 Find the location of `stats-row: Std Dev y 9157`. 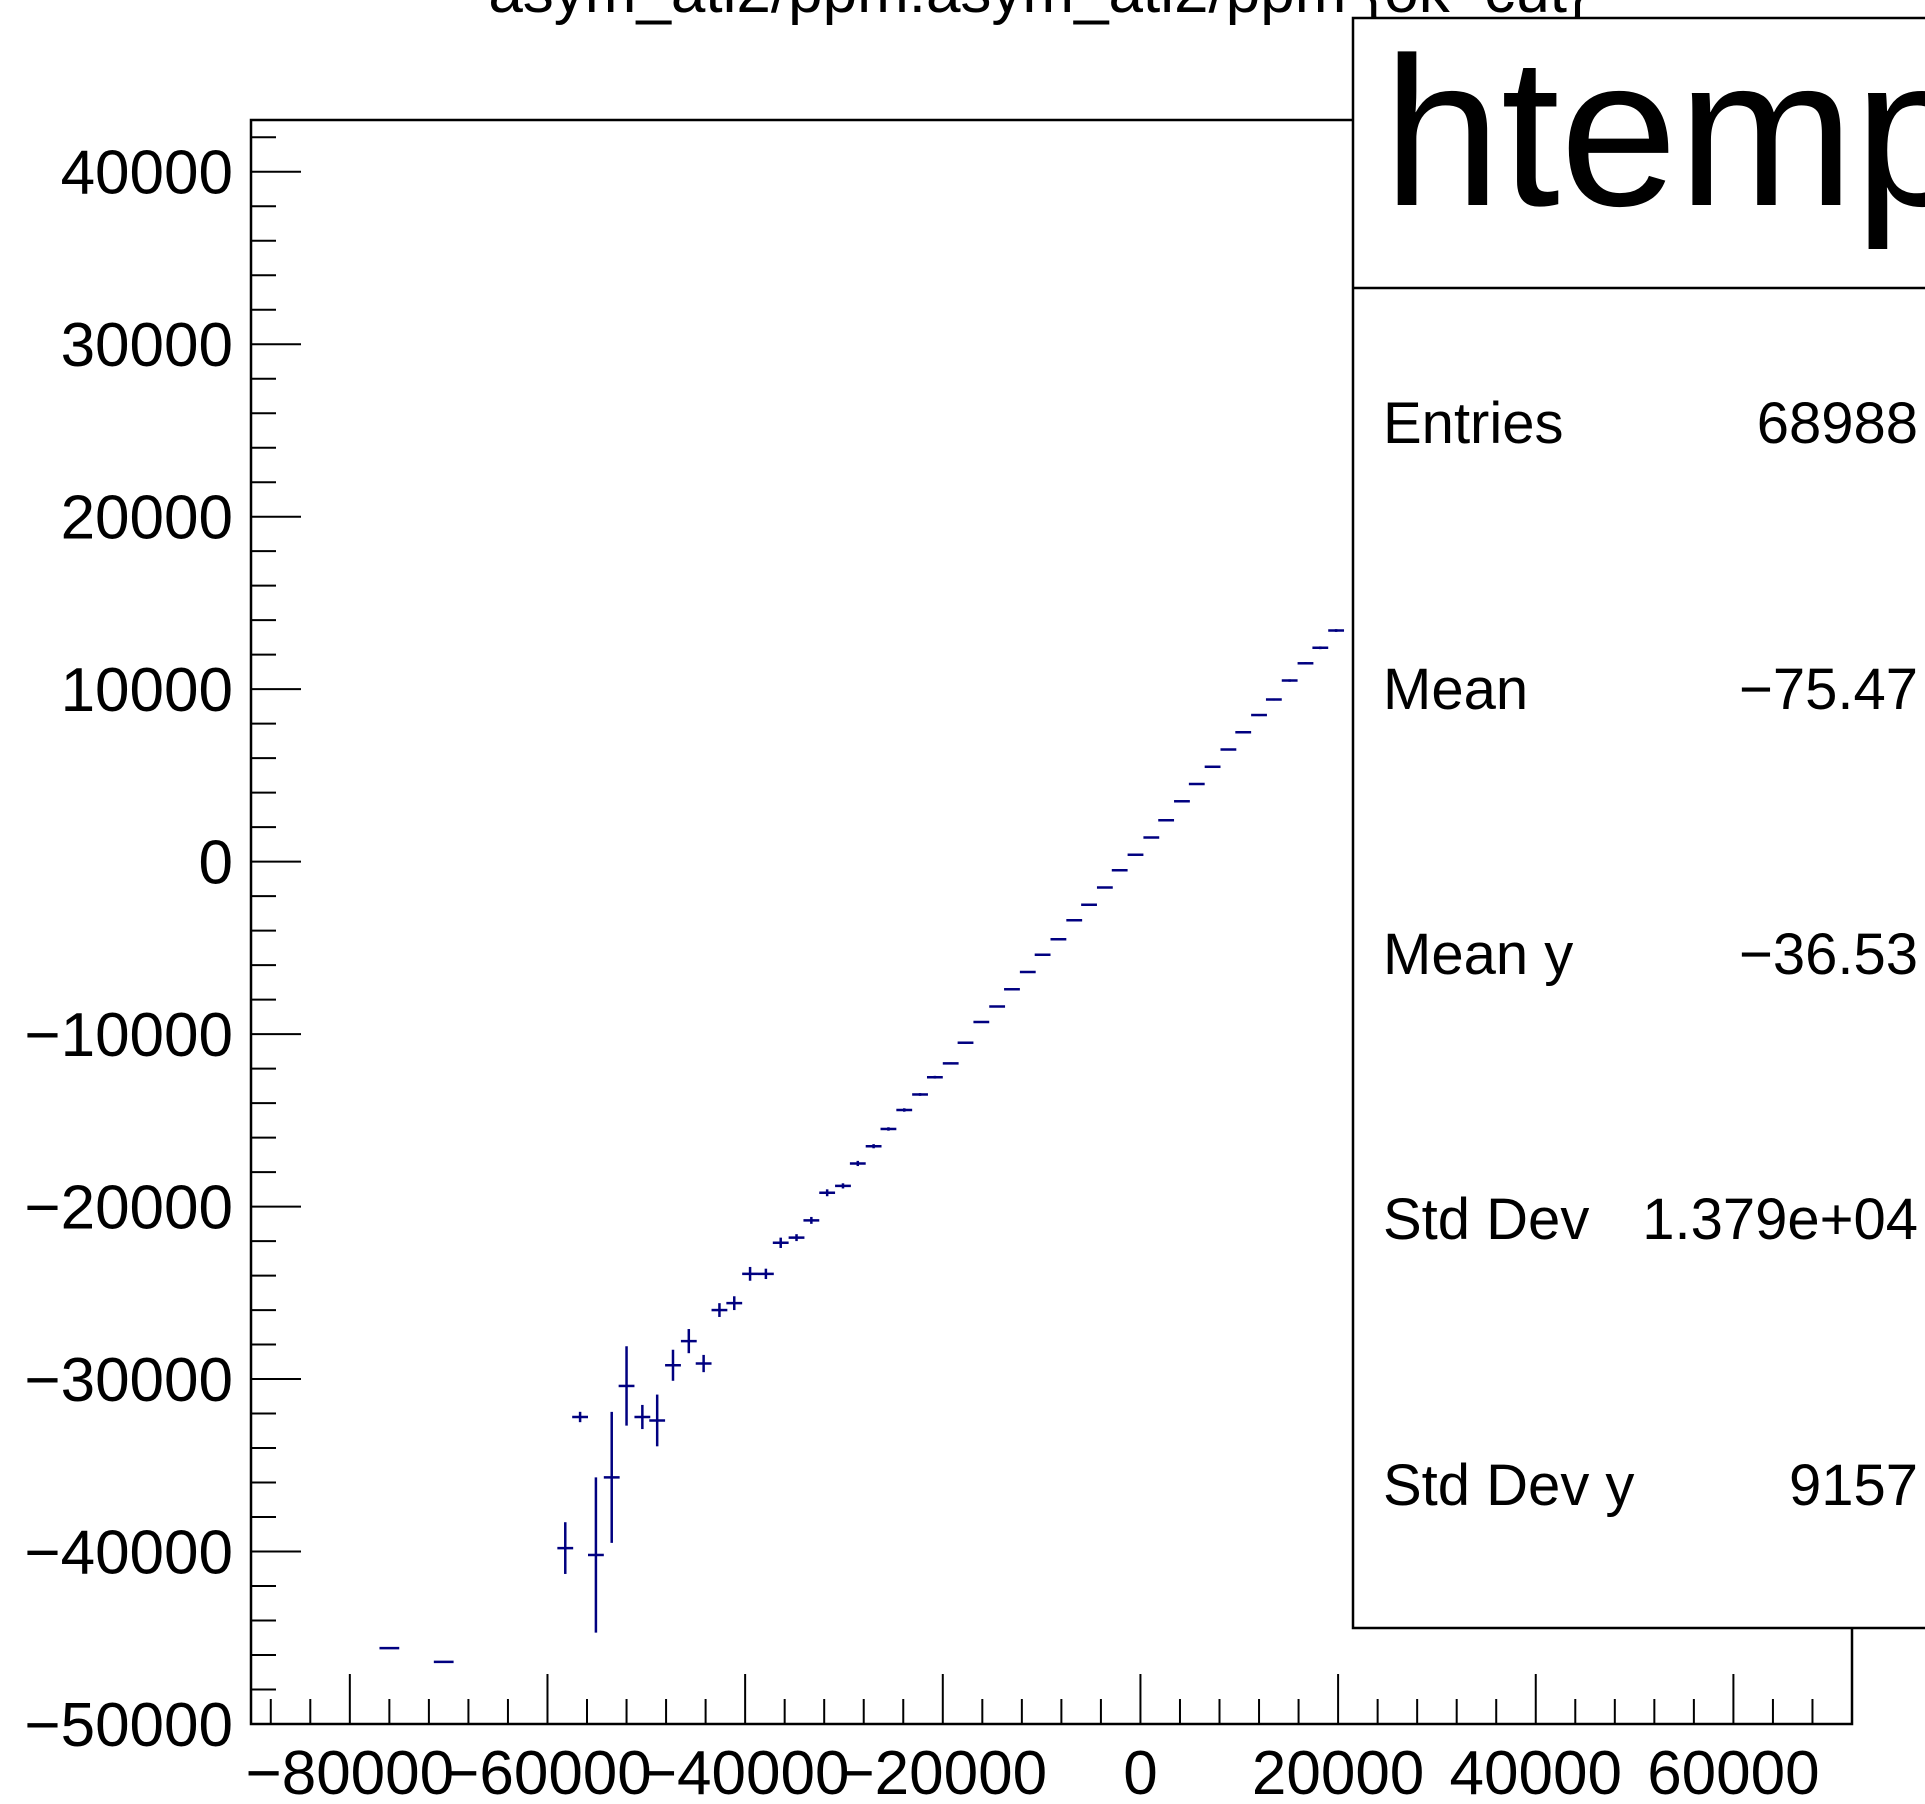

stats-row: Std Dev y 9157 is located at coordinates (1650, 1485).